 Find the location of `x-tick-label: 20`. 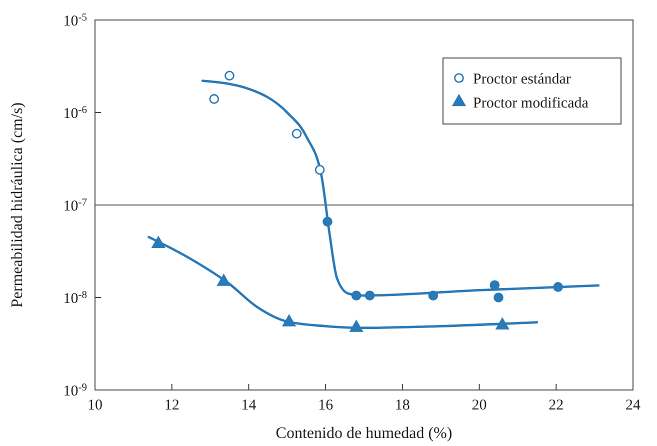

x-tick-label: 20 is located at coordinates (479, 406).